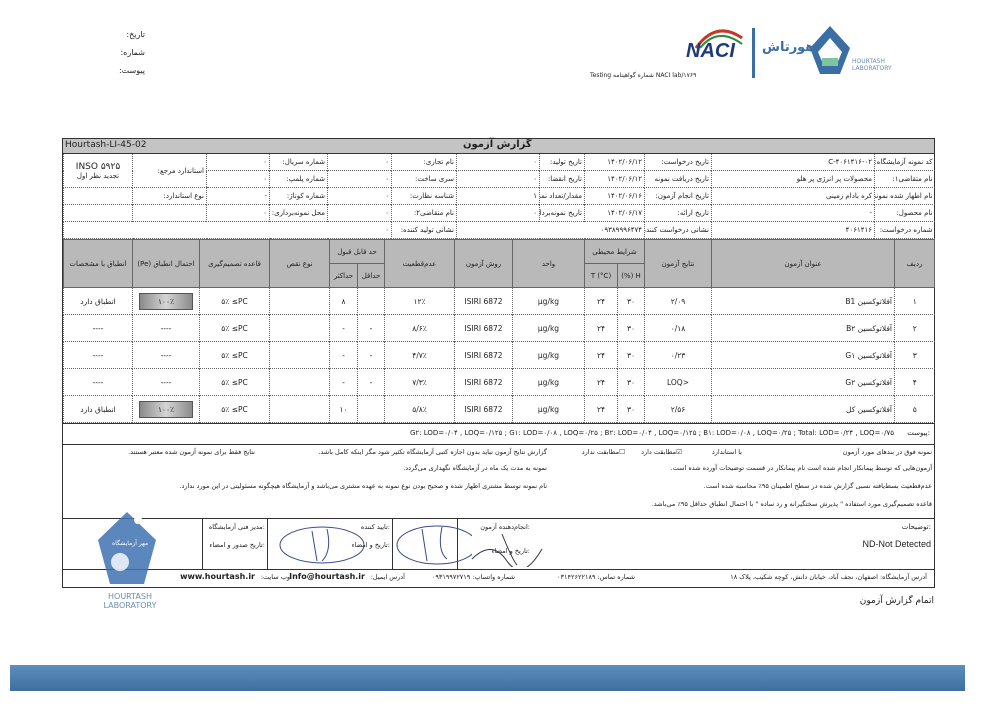  Describe the element at coordinates (505, 527) in the screenshot. I see `tester-label: انجام‌دهنده آزمون:` at that location.